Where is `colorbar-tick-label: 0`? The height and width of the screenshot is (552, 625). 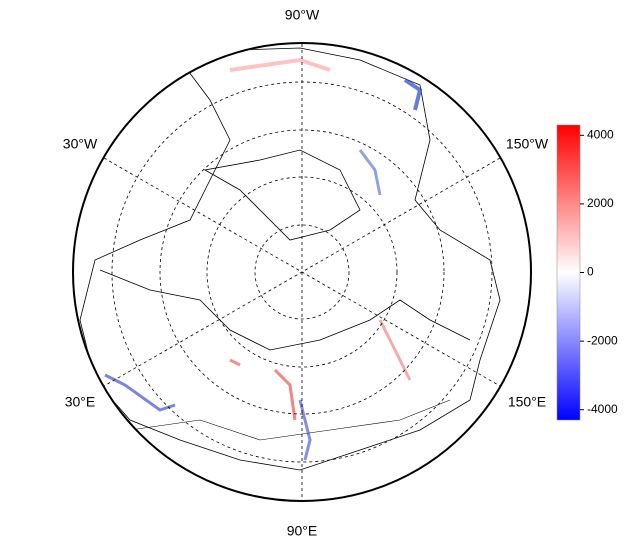
colorbar-tick-label: 0 is located at coordinates (590, 272).